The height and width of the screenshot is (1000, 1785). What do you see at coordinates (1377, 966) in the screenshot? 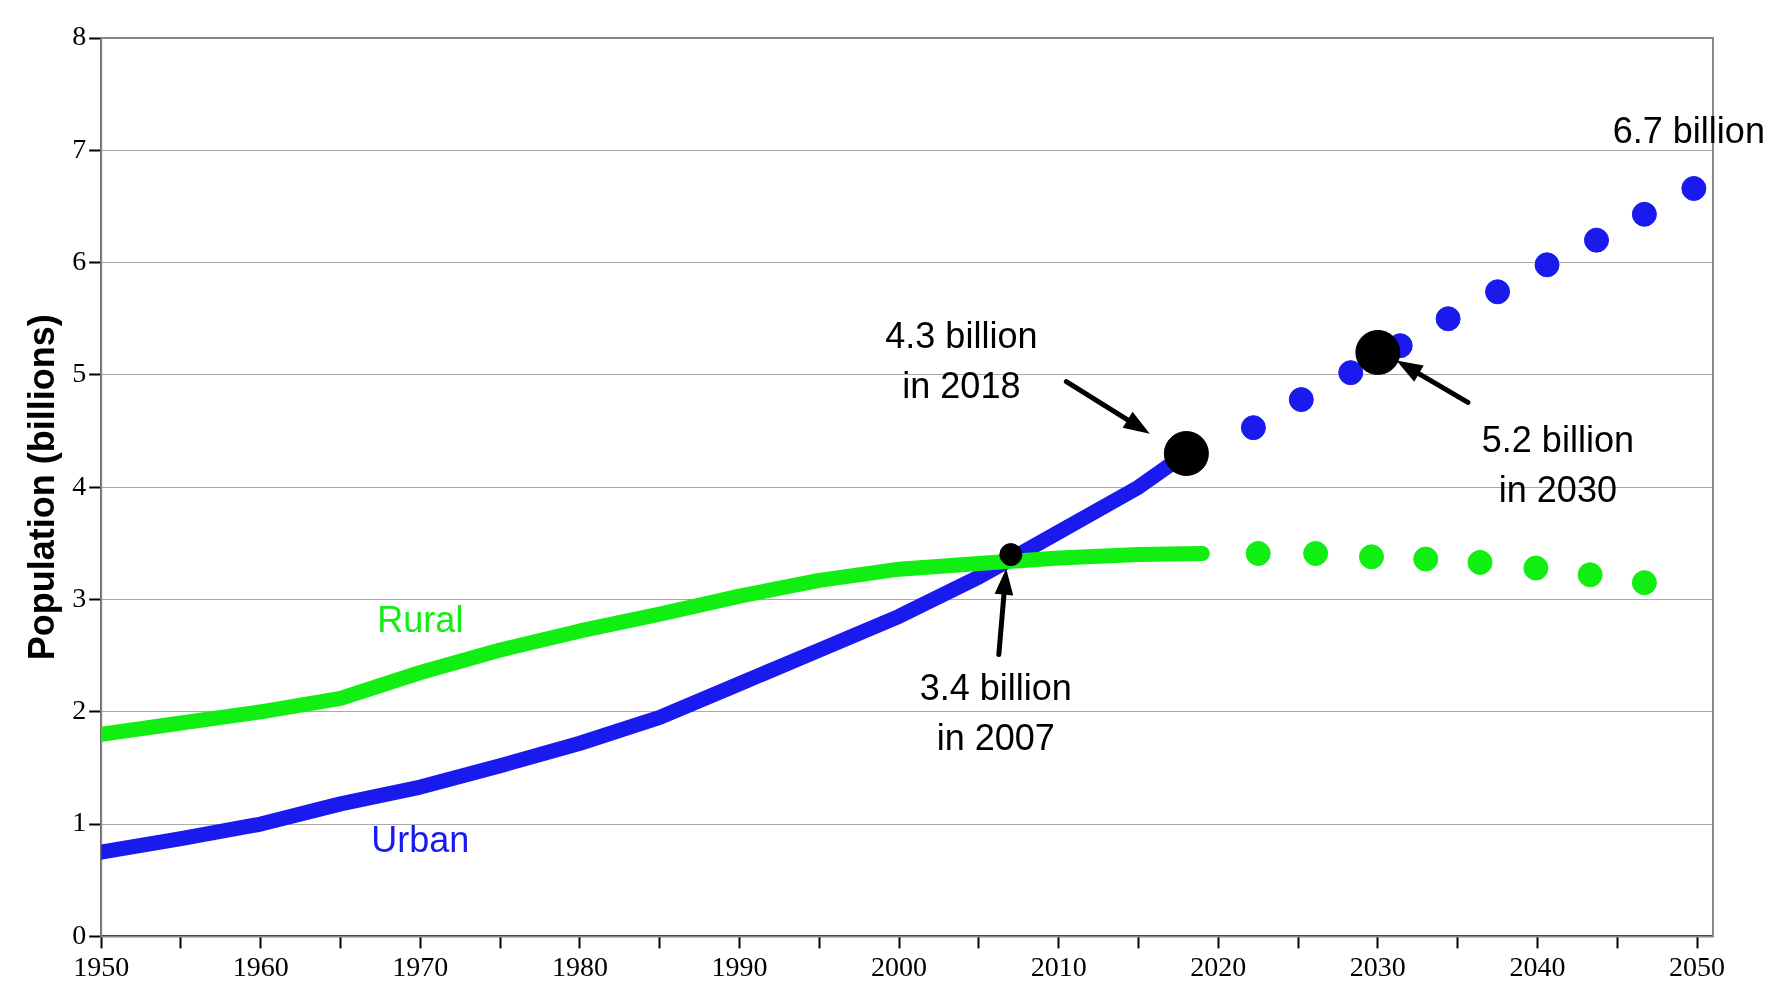
I see `x-tick-label: 2030` at bounding box center [1377, 966].